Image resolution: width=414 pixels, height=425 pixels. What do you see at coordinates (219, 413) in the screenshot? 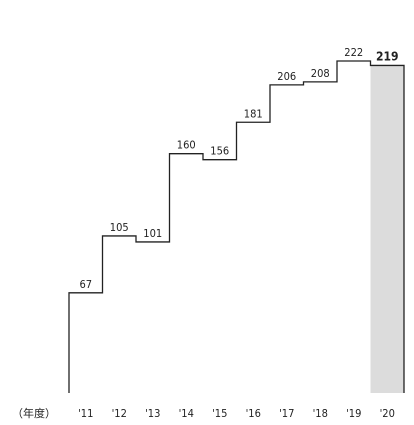
I see `x-tick-label: '15` at bounding box center [219, 413].